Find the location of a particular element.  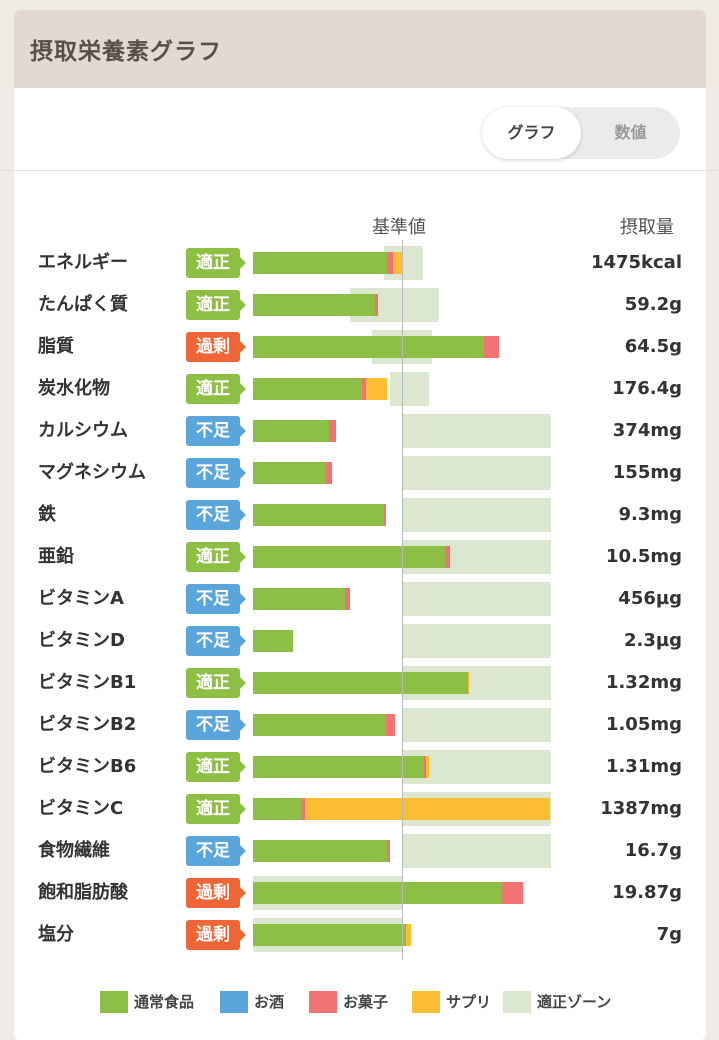

nutrient-label: ビタミンC is located at coordinates (81, 808).